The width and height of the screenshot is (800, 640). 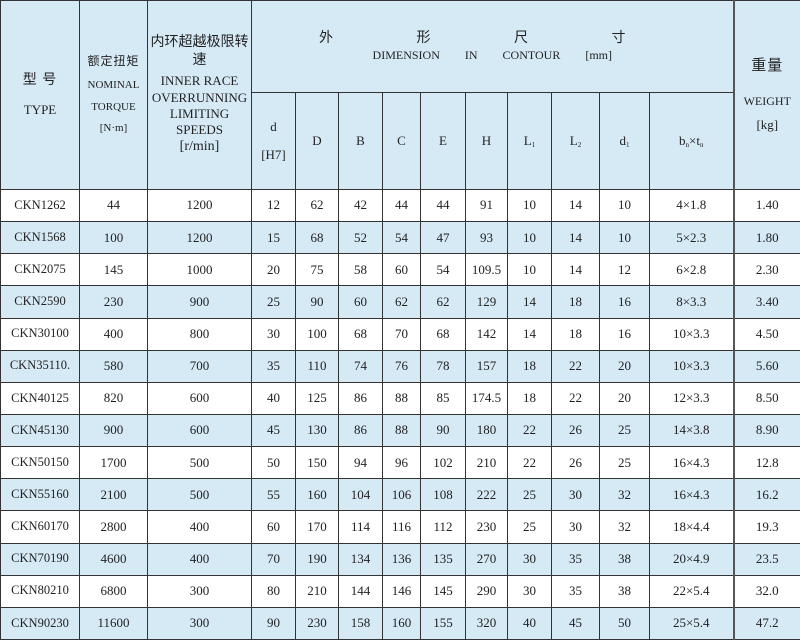 I want to click on cell-d: 80, so click(x=273, y=591).